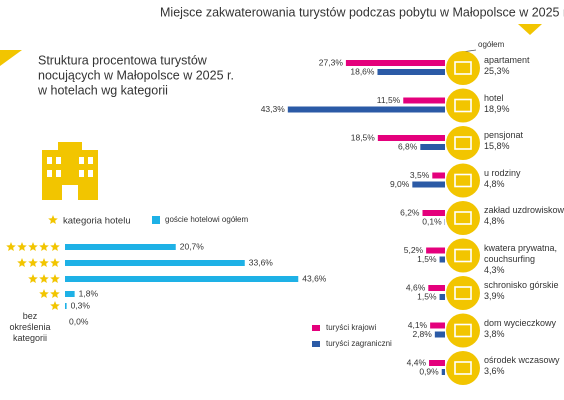 This screenshot has width=564, height=400. I want to click on category-label: hotel, so click(494, 97).